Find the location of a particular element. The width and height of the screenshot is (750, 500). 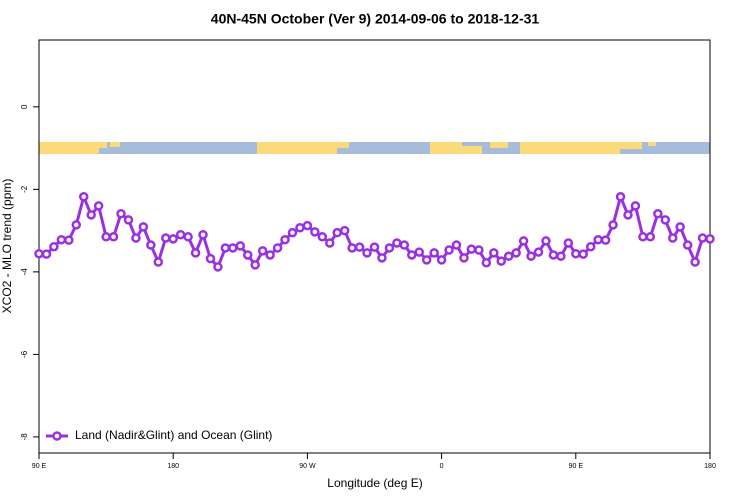

land-ocean-strip is located at coordinates (374, 148).